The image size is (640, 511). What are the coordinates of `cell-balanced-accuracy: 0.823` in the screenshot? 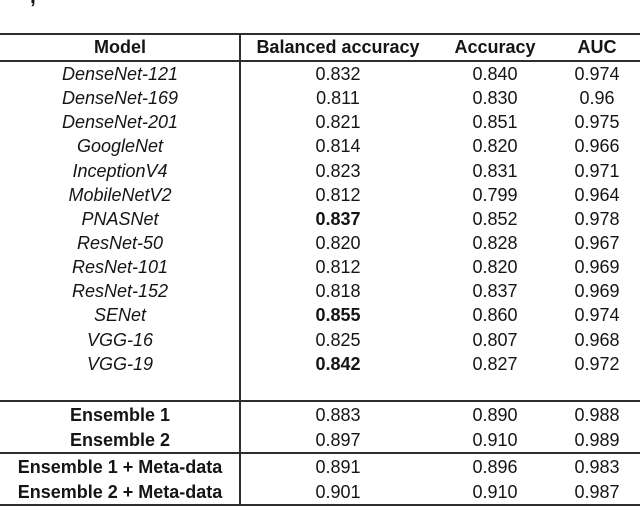 It's located at (338, 170).